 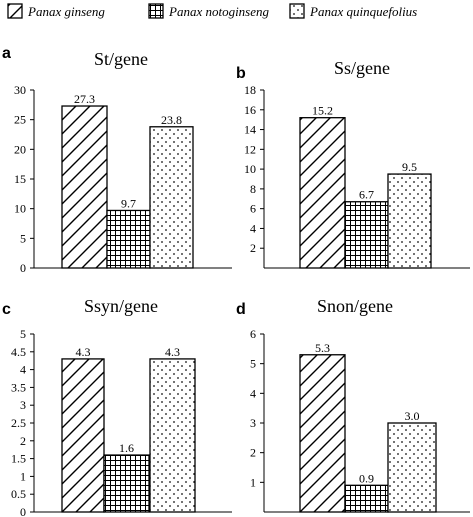 I want to click on data-label: 9.7, so click(x=128, y=203).